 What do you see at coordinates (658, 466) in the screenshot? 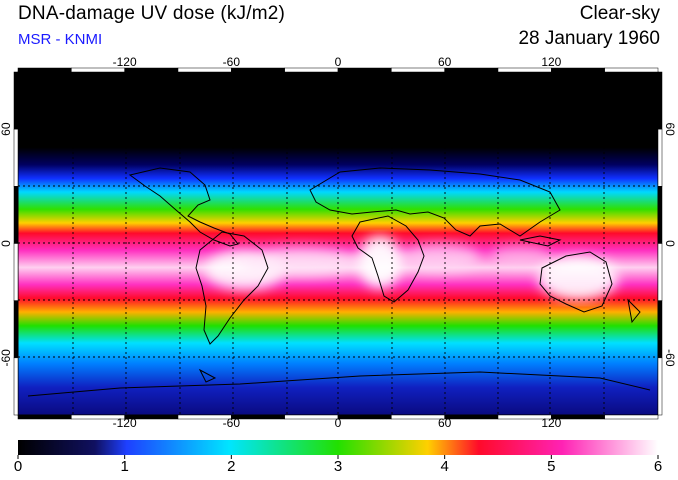
I see `colorbar-label: 6` at bounding box center [658, 466].